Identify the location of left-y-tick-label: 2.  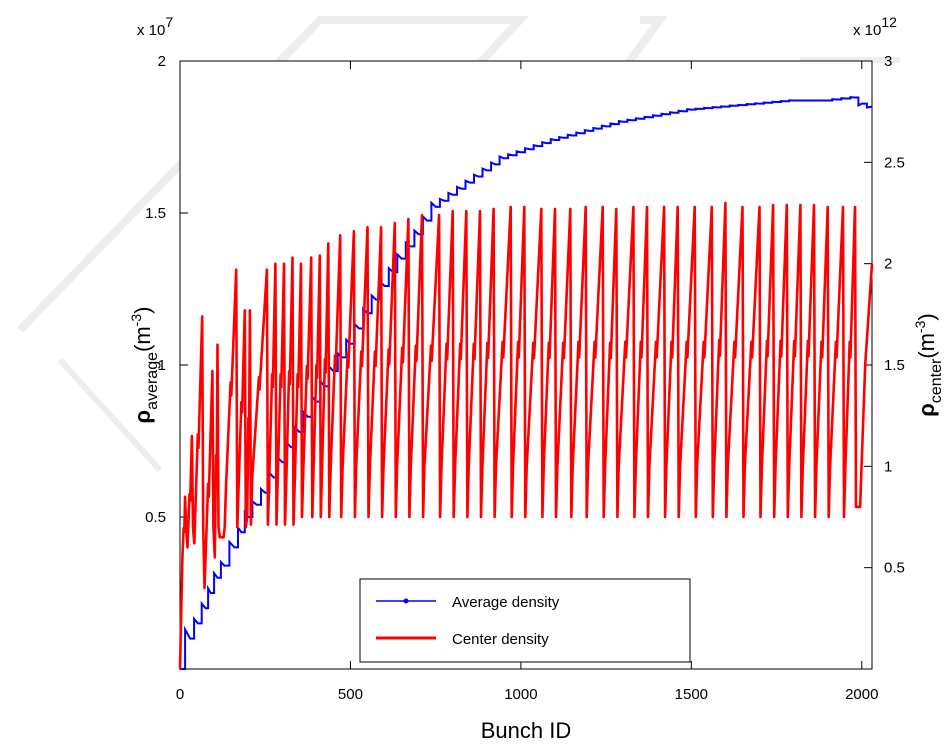
(162, 61).